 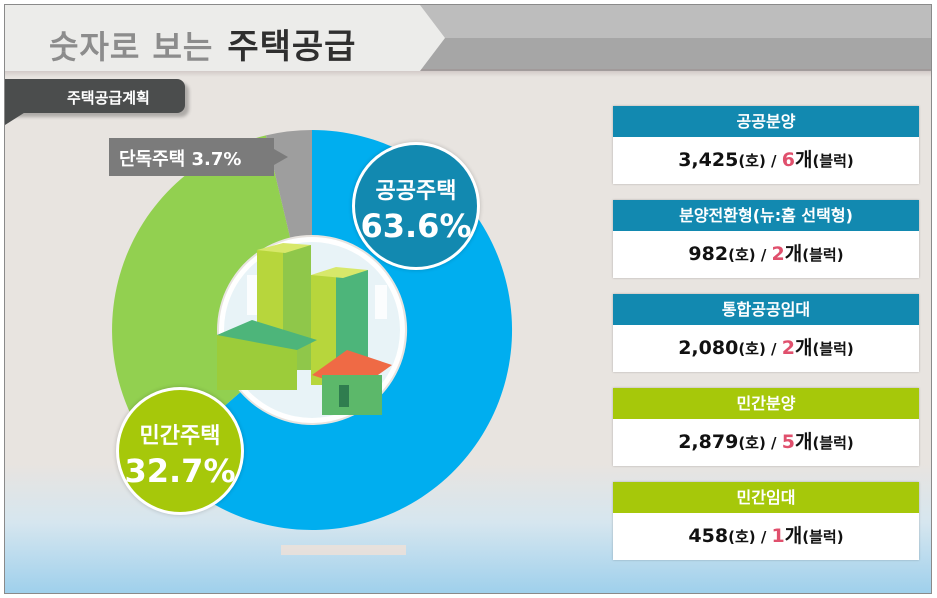 What do you see at coordinates (180, 436) in the screenshot?
I see `private-label: 민간주택` at bounding box center [180, 436].